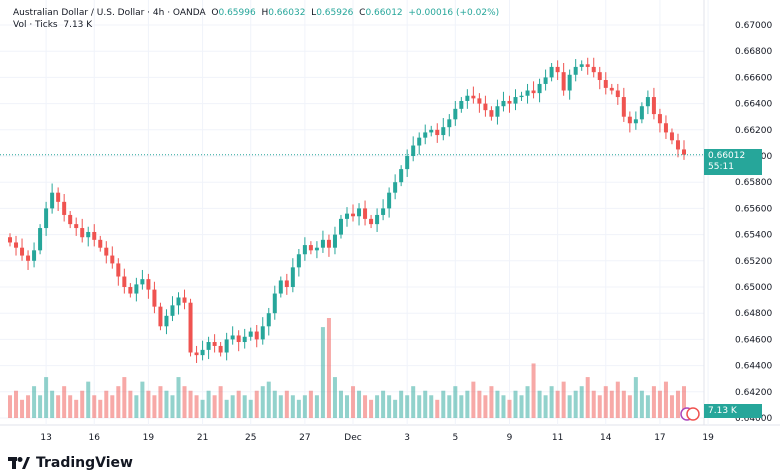  I want to click on y-tick-label: 0.66800, so click(753, 52).